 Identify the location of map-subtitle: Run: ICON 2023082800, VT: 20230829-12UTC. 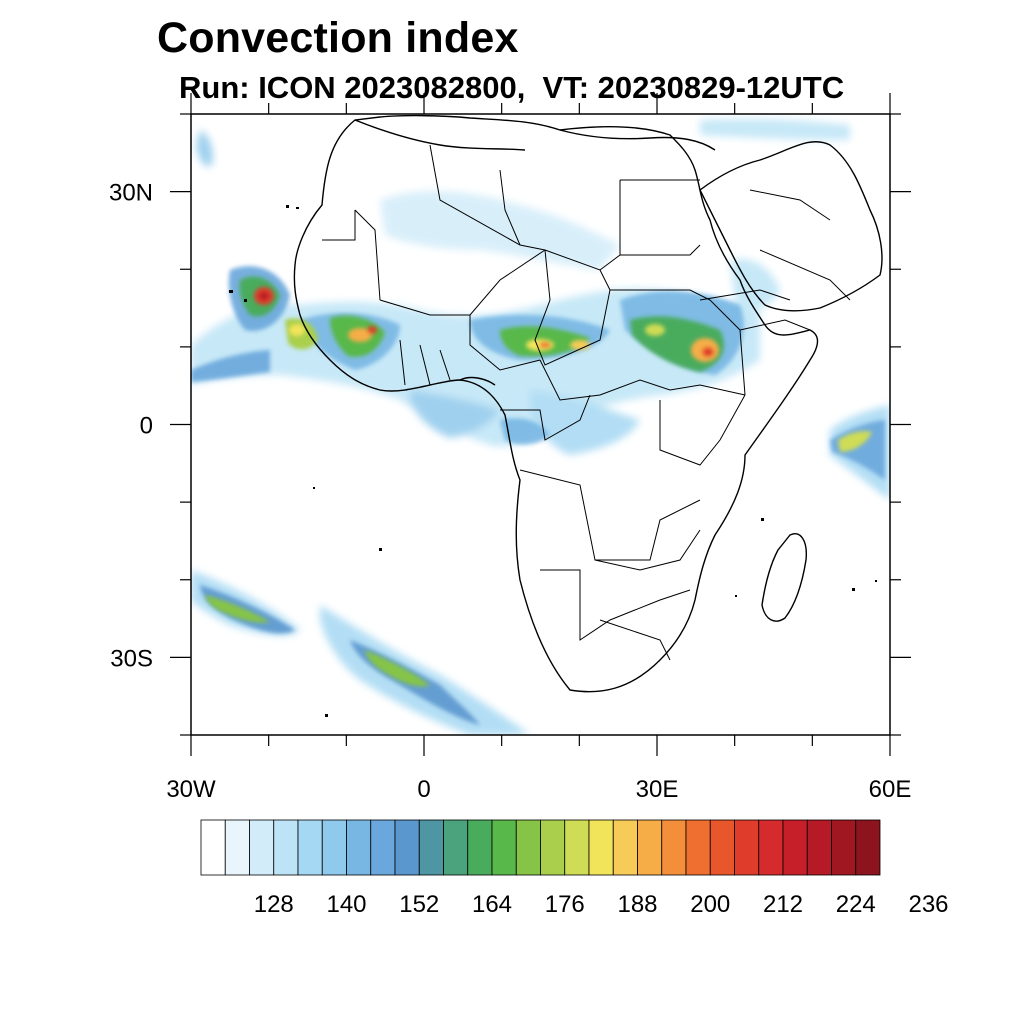
(512, 87).